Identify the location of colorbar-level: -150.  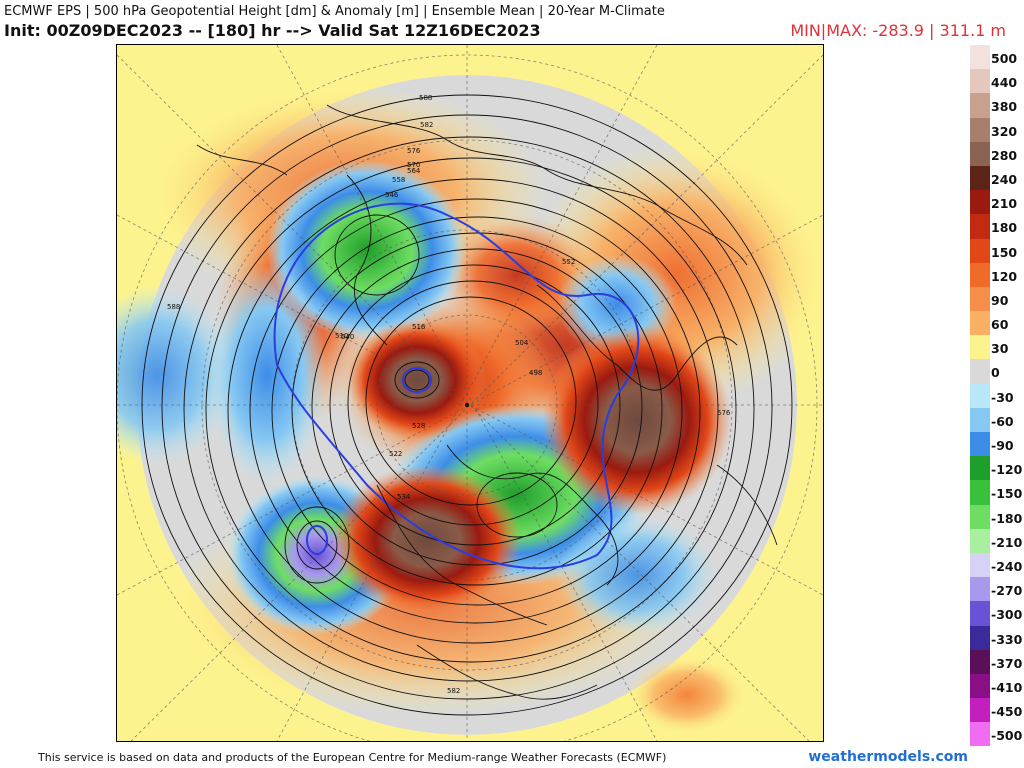
(996, 492).